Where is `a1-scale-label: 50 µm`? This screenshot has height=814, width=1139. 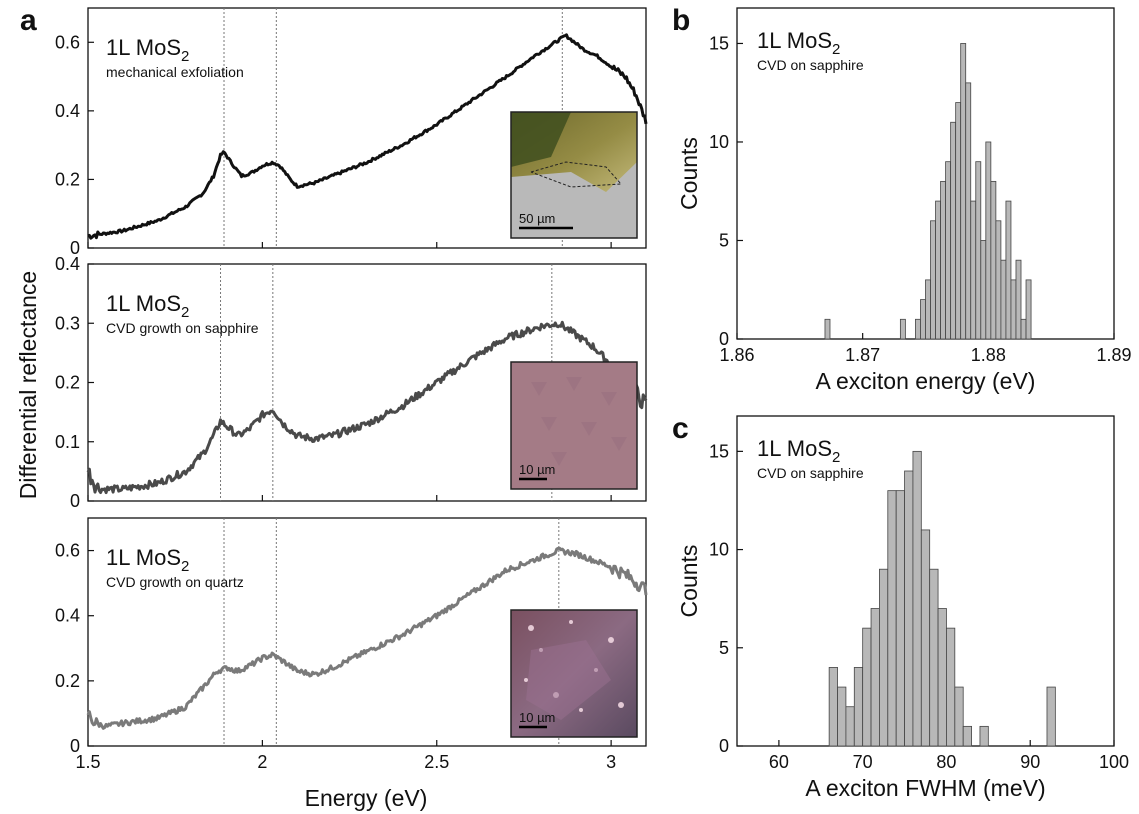
a1-scale-label: 50 µm is located at coordinates (537, 218).